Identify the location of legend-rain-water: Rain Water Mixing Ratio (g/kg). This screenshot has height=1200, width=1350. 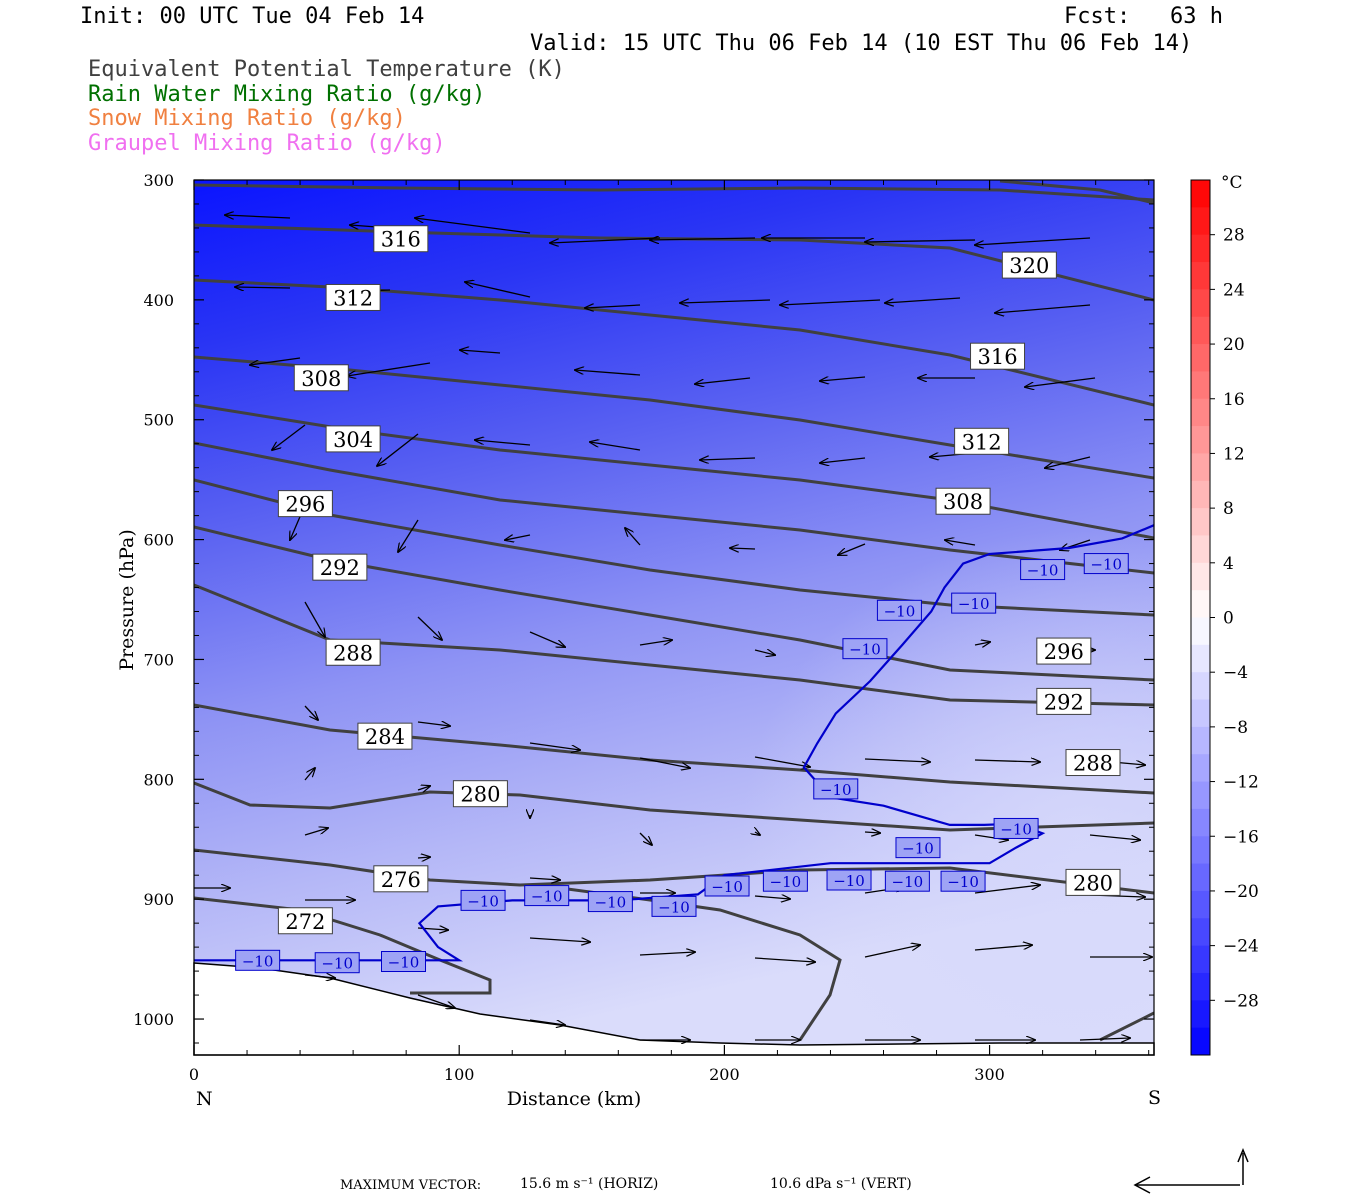
(287, 94).